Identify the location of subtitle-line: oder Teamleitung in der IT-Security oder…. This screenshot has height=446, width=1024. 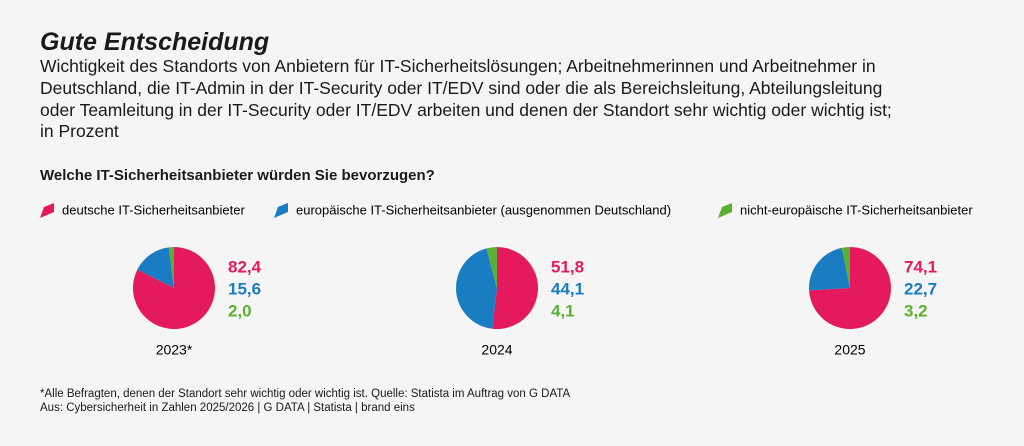
(466, 110).